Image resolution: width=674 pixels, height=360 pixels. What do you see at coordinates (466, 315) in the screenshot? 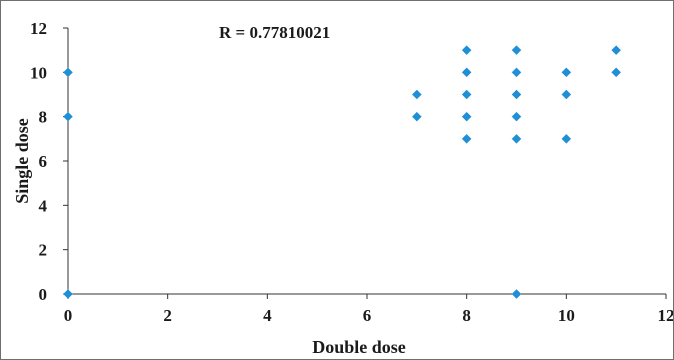
I see `x-tick-label: 8` at bounding box center [466, 315].